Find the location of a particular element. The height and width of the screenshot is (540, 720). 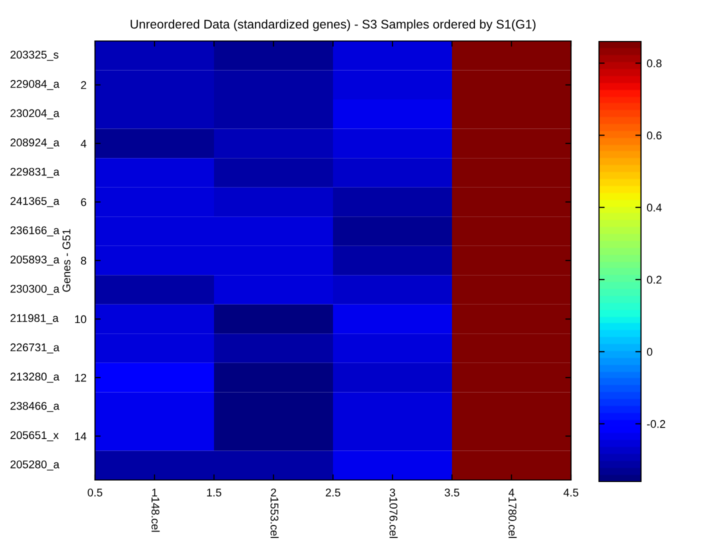

x-tick-label: 0.5 is located at coordinates (95, 492).